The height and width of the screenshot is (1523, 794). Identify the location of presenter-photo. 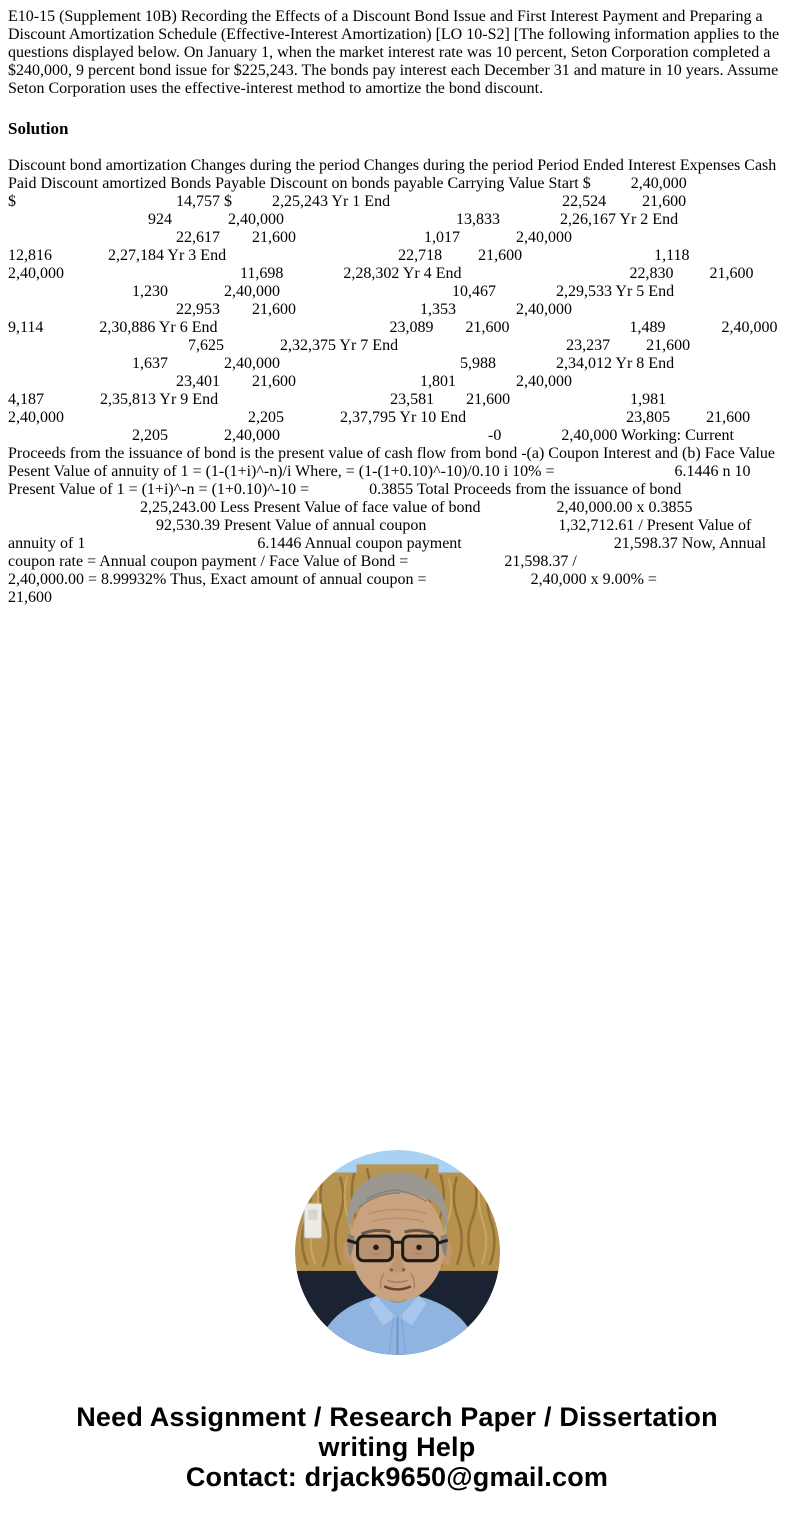
(397, 1252).